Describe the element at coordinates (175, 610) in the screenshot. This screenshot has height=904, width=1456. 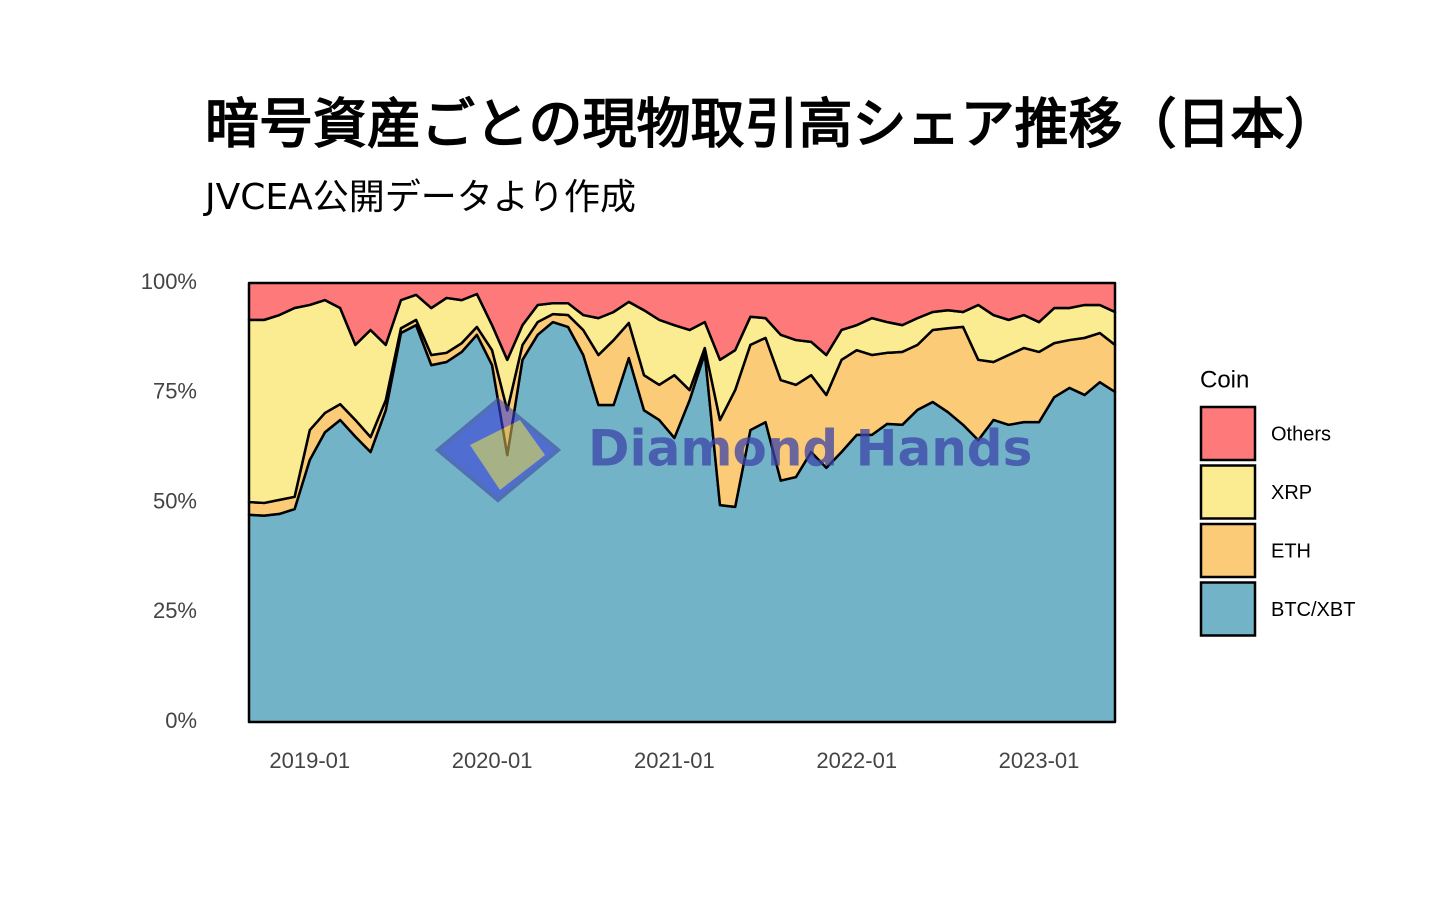
I see `y-tick-label: 25%` at that location.